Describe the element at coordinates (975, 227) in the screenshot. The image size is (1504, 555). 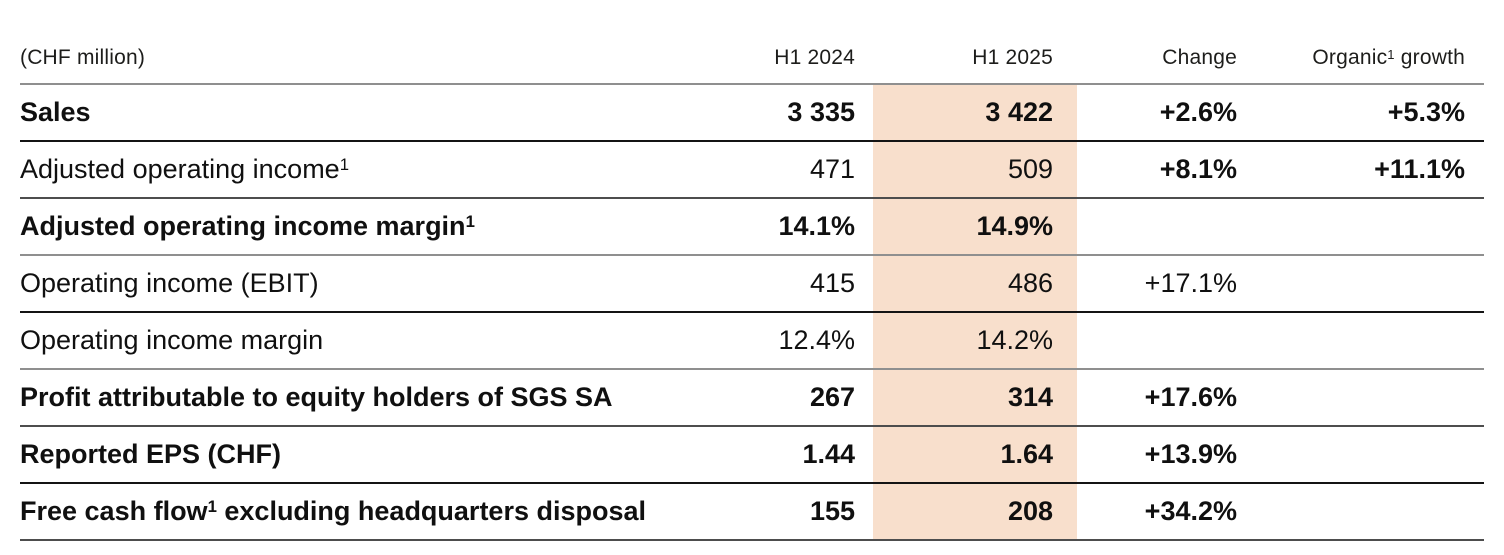
I see `cell-h1-2025: 14.9%` at that location.